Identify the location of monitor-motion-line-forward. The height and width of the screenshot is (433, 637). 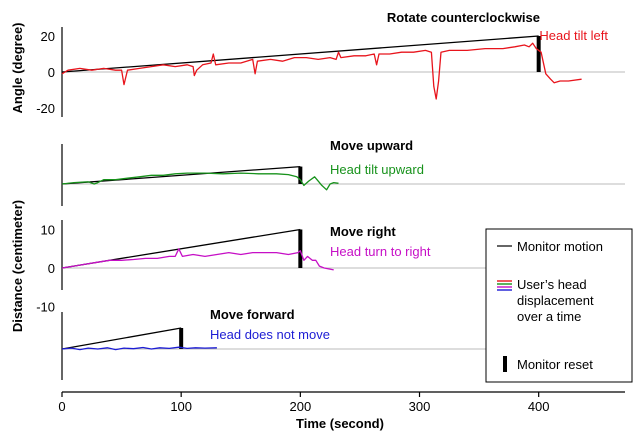
(121, 338).